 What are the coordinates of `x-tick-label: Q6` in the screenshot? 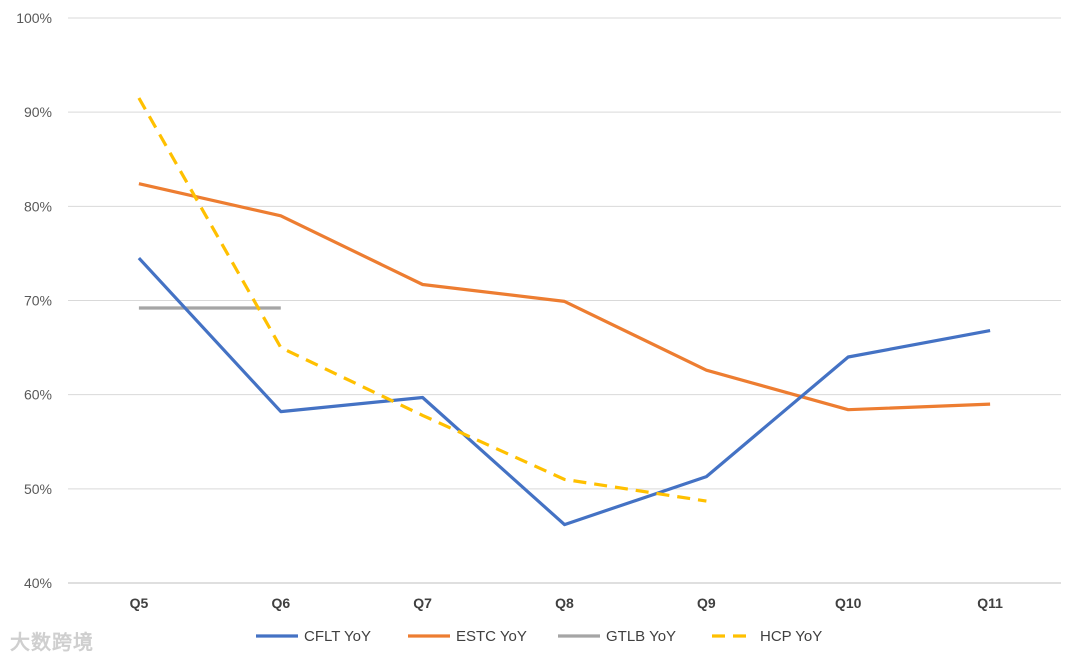 It's located at (280, 603).